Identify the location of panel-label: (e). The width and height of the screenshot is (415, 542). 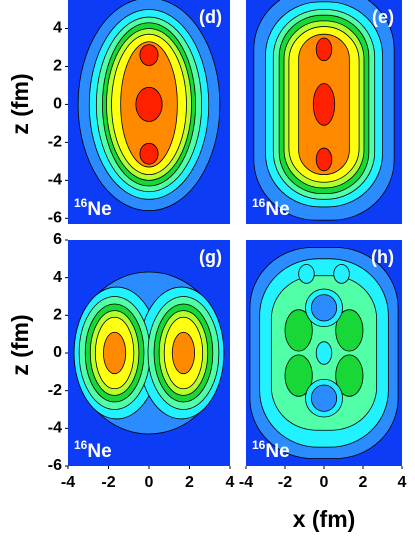
(383, 17).